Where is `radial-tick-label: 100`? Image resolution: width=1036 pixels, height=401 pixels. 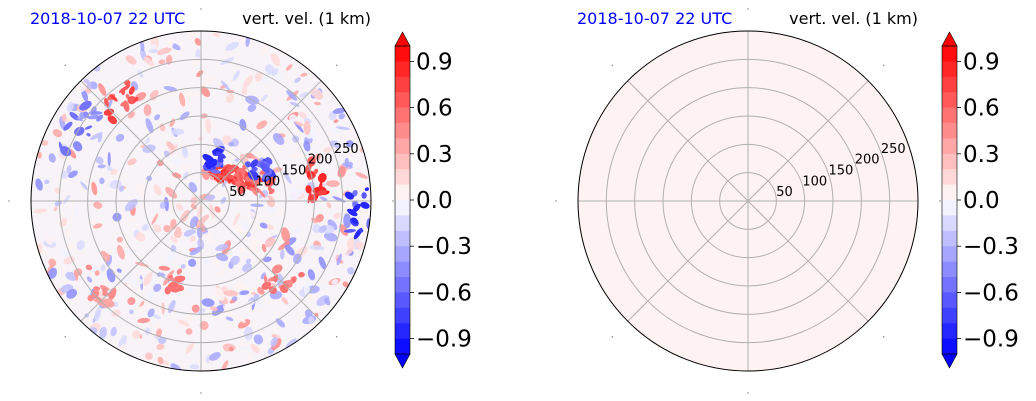 radial-tick-label: 100 is located at coordinates (814, 181).